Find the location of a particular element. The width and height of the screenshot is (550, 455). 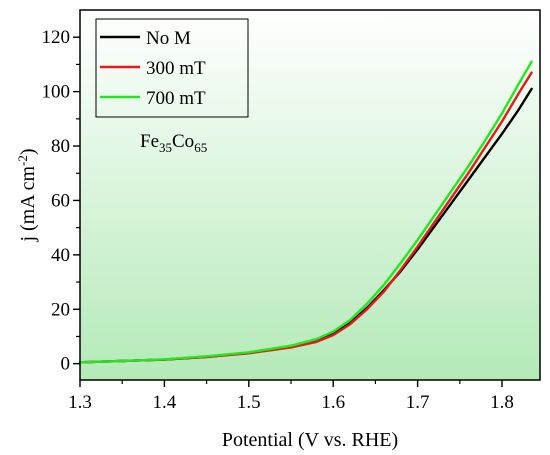

y-axis-title-main: j (mA cm is located at coordinates (28, 204).